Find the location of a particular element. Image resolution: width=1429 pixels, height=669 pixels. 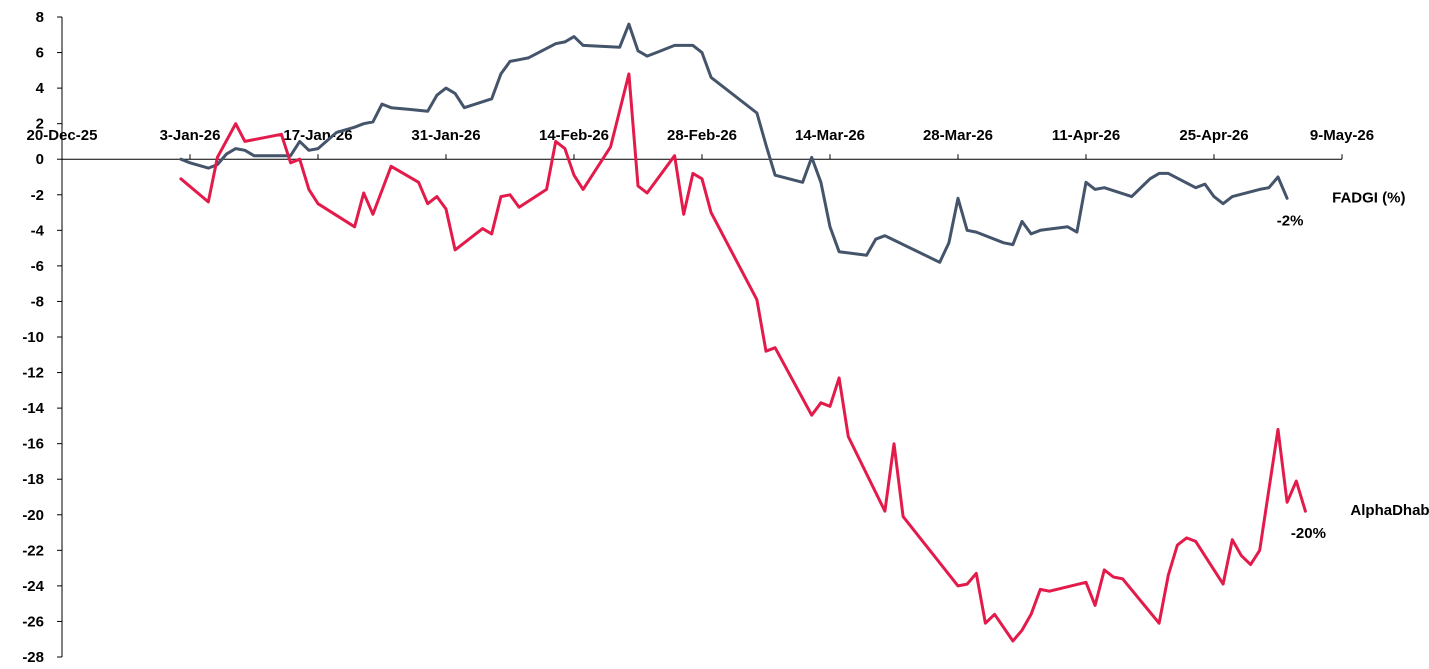

series-name-label: FADGI (%) is located at coordinates (1368, 197).